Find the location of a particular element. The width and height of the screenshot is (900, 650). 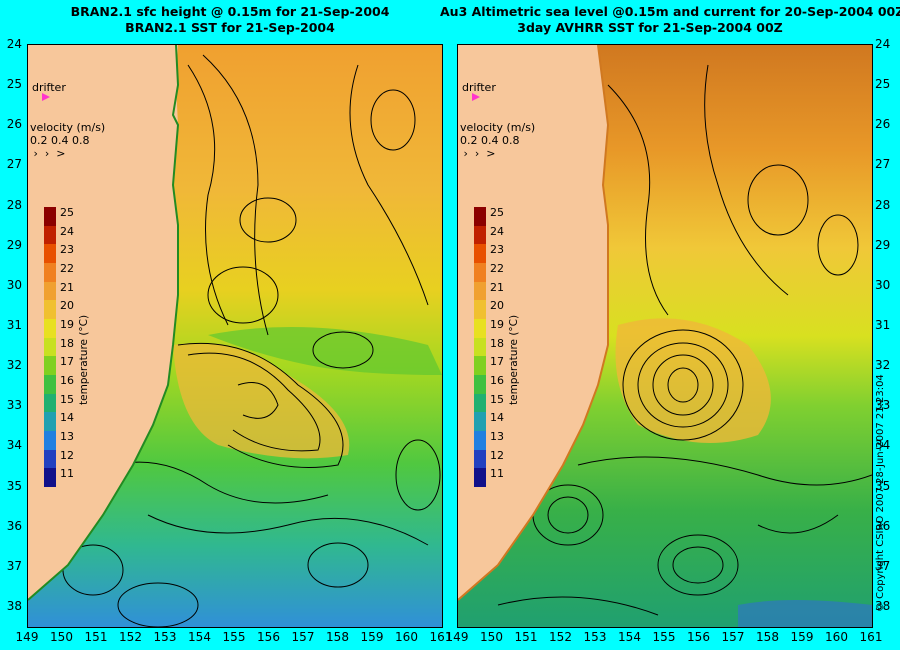

left-warm-eddy is located at coordinates (261, 401).